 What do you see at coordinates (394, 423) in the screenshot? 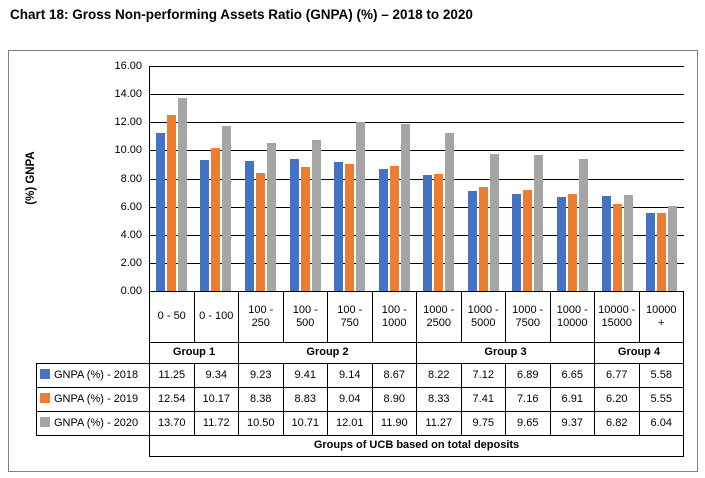
I see `value-cell-2020-cat6: 11.90` at bounding box center [394, 423].